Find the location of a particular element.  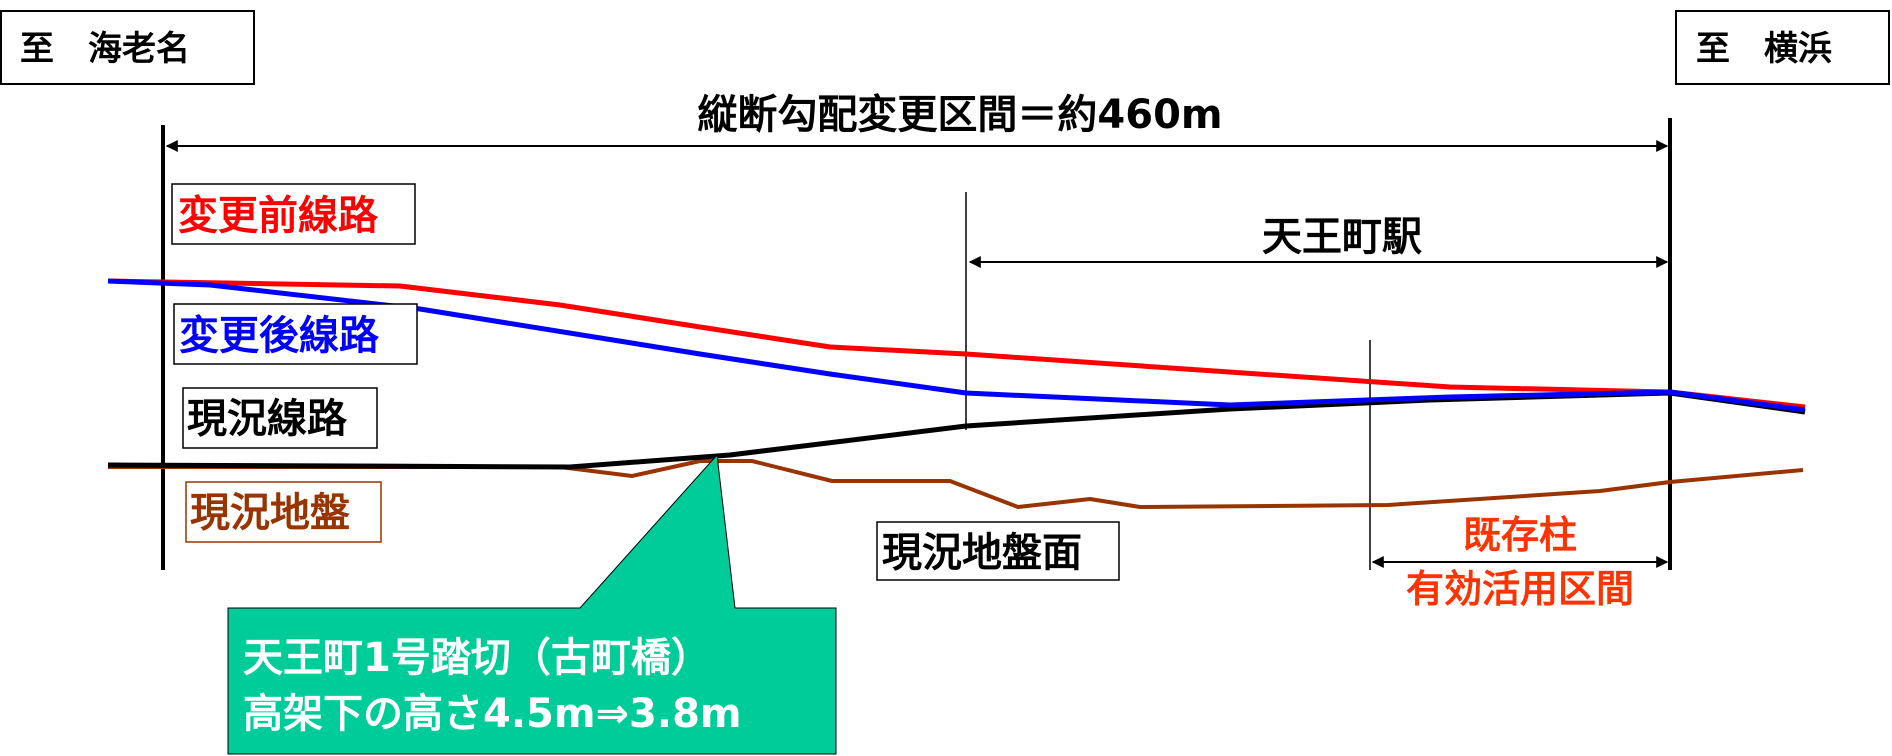

span-total-label: 縦断勾配変更区間＝約460m is located at coordinates (959, 115).